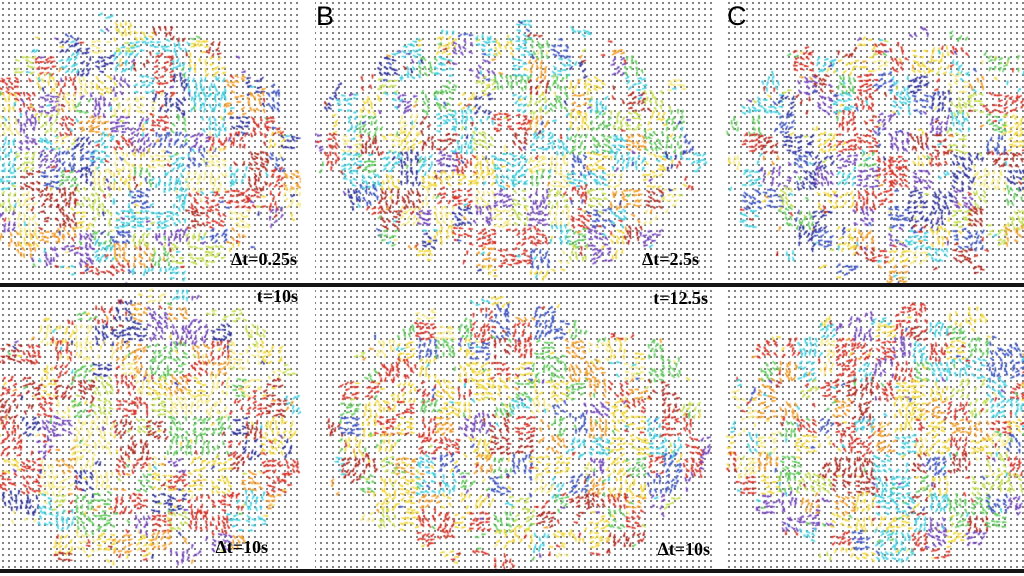  Describe the element at coordinates (512, 285) in the screenshot. I see `row-divider-line` at that location.